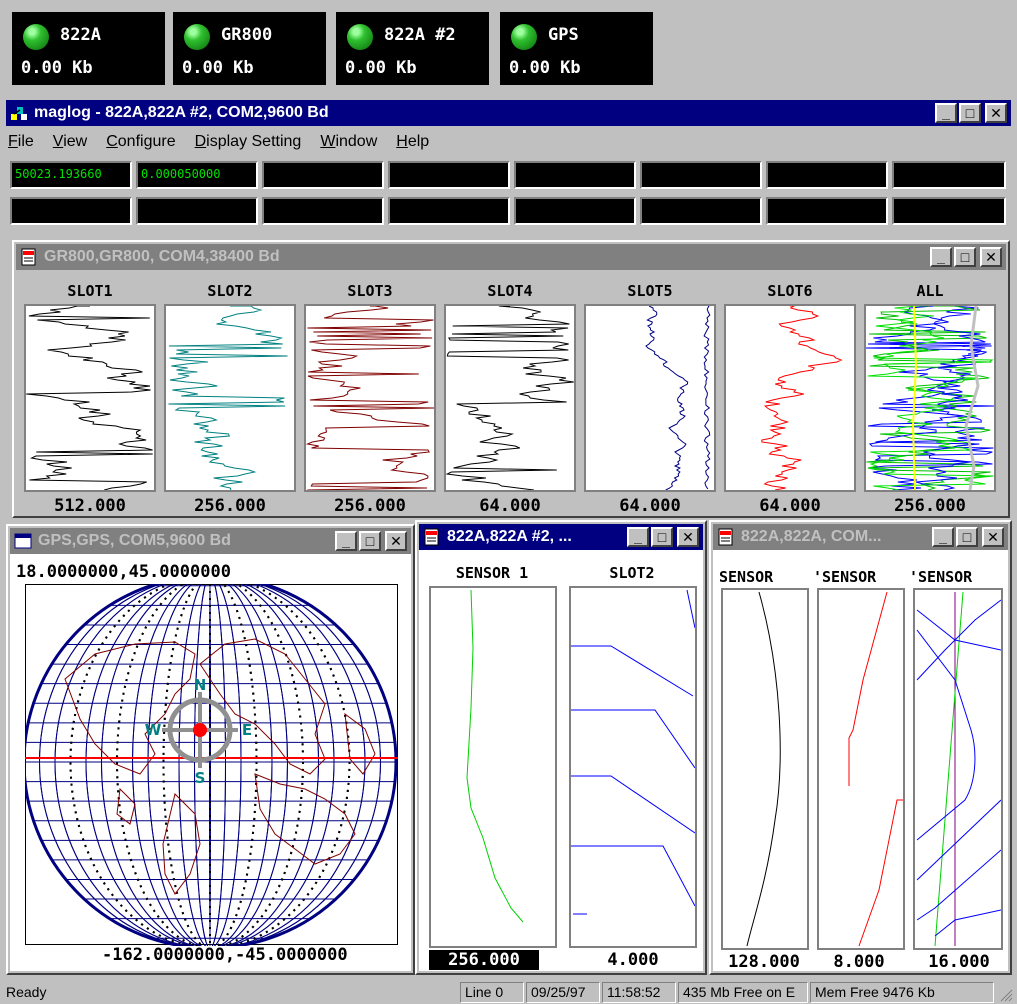 Image resolution: width=1017 pixels, height=1004 pixels. What do you see at coordinates (200, 778) in the screenshot?
I see `compass-s: S` at bounding box center [200, 778].